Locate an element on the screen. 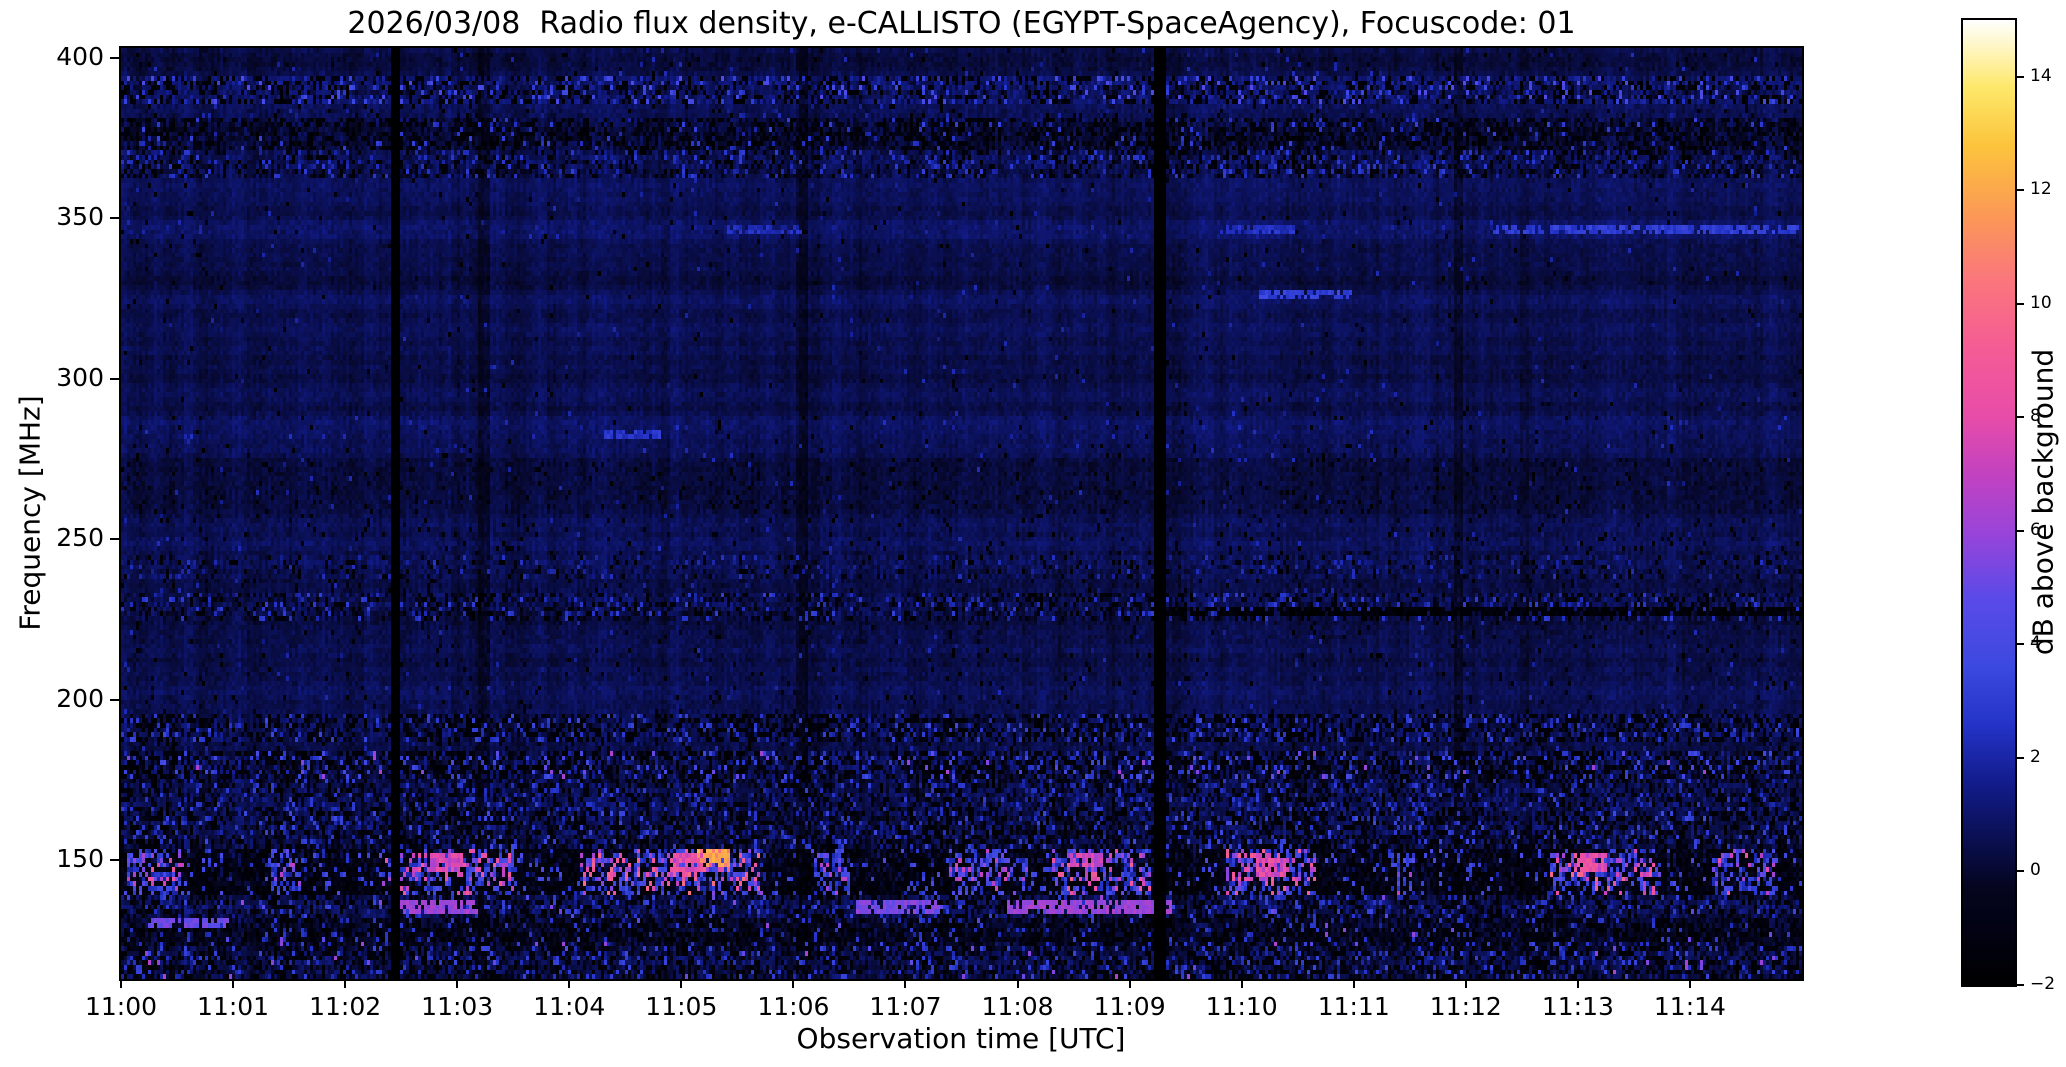  colorbar-tick-label: 8 is located at coordinates (2035, 416).